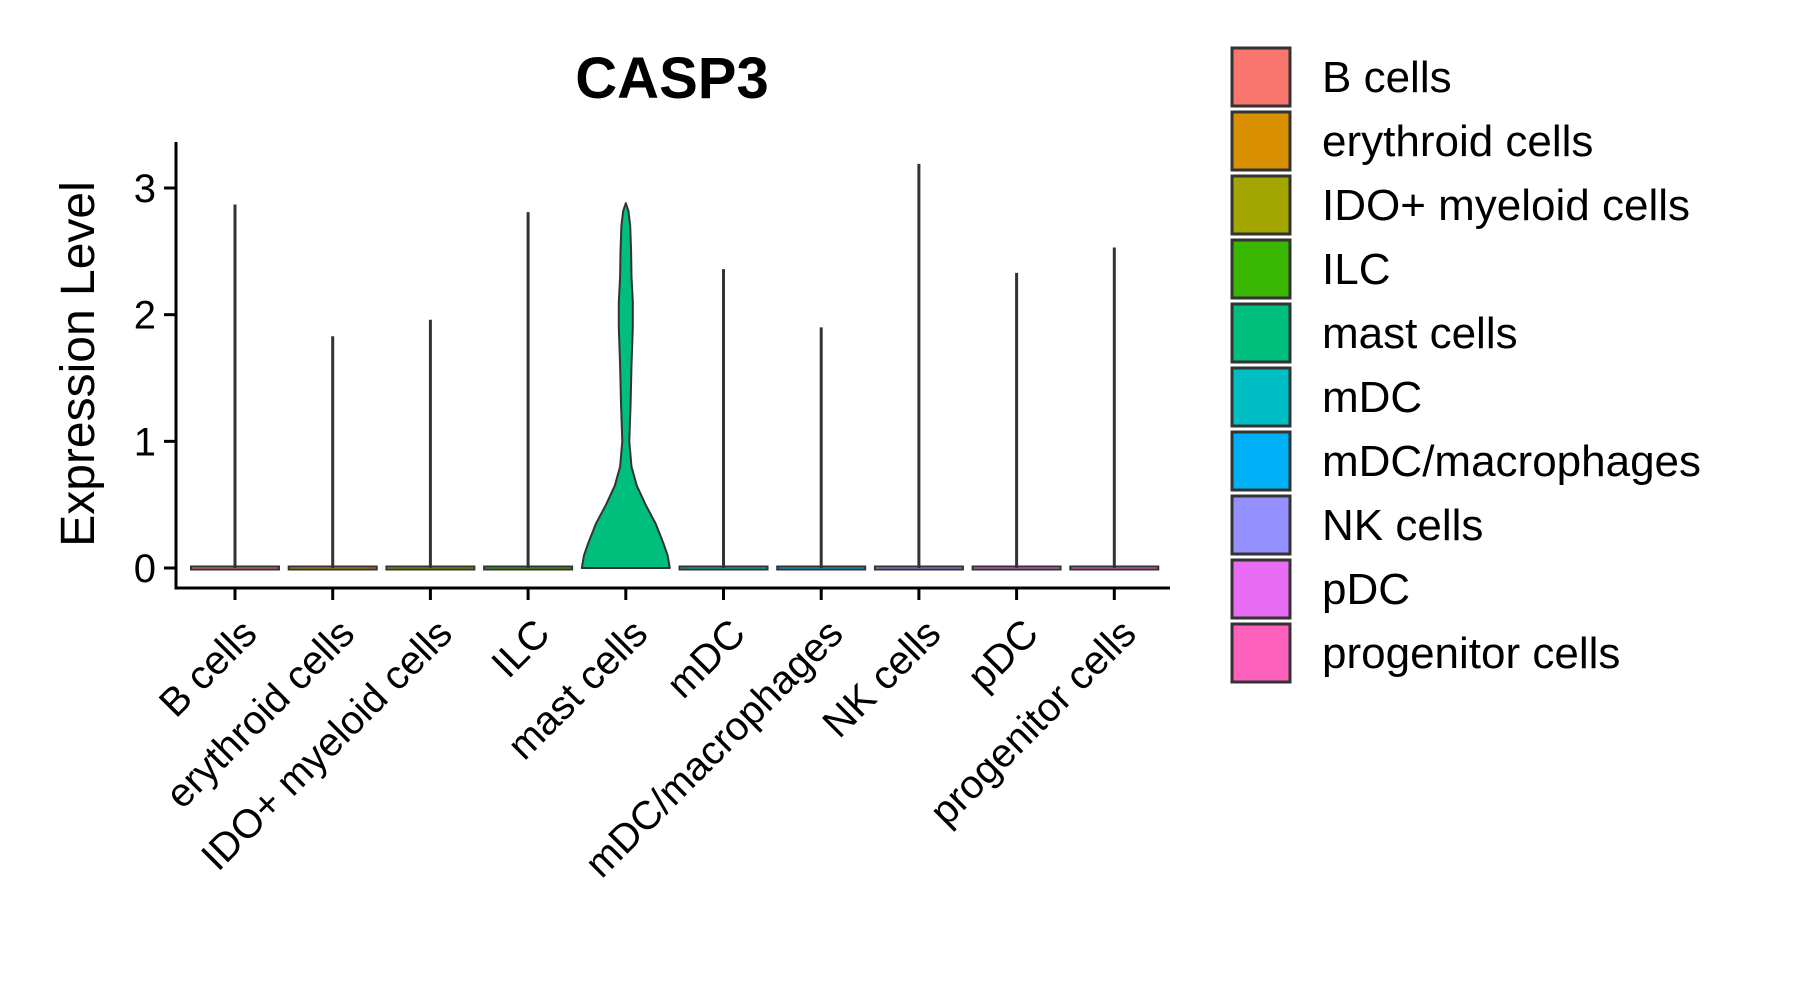 The width and height of the screenshot is (1795, 1002). Describe the element at coordinates (723, 420) in the screenshot. I see `violin-mdc` at that location.